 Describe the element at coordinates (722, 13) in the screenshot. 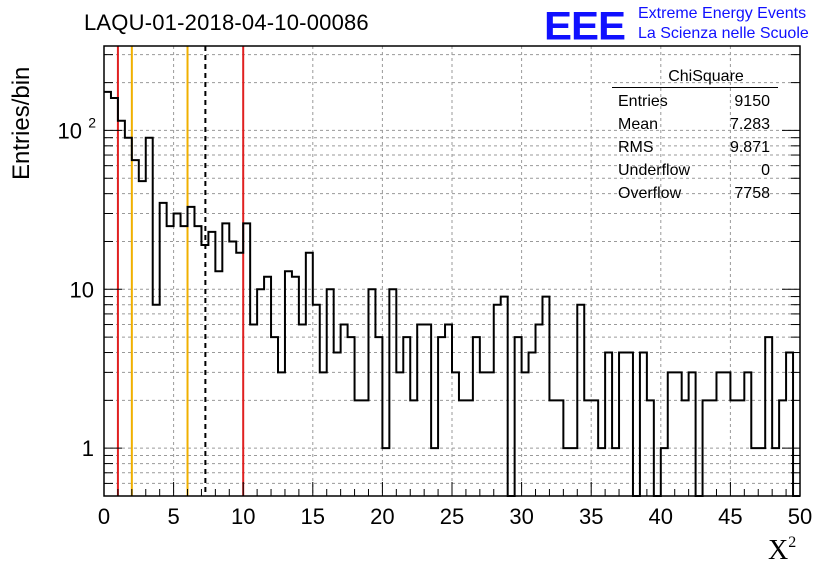

I see `org-name-line1: Extreme Energy Events` at that location.